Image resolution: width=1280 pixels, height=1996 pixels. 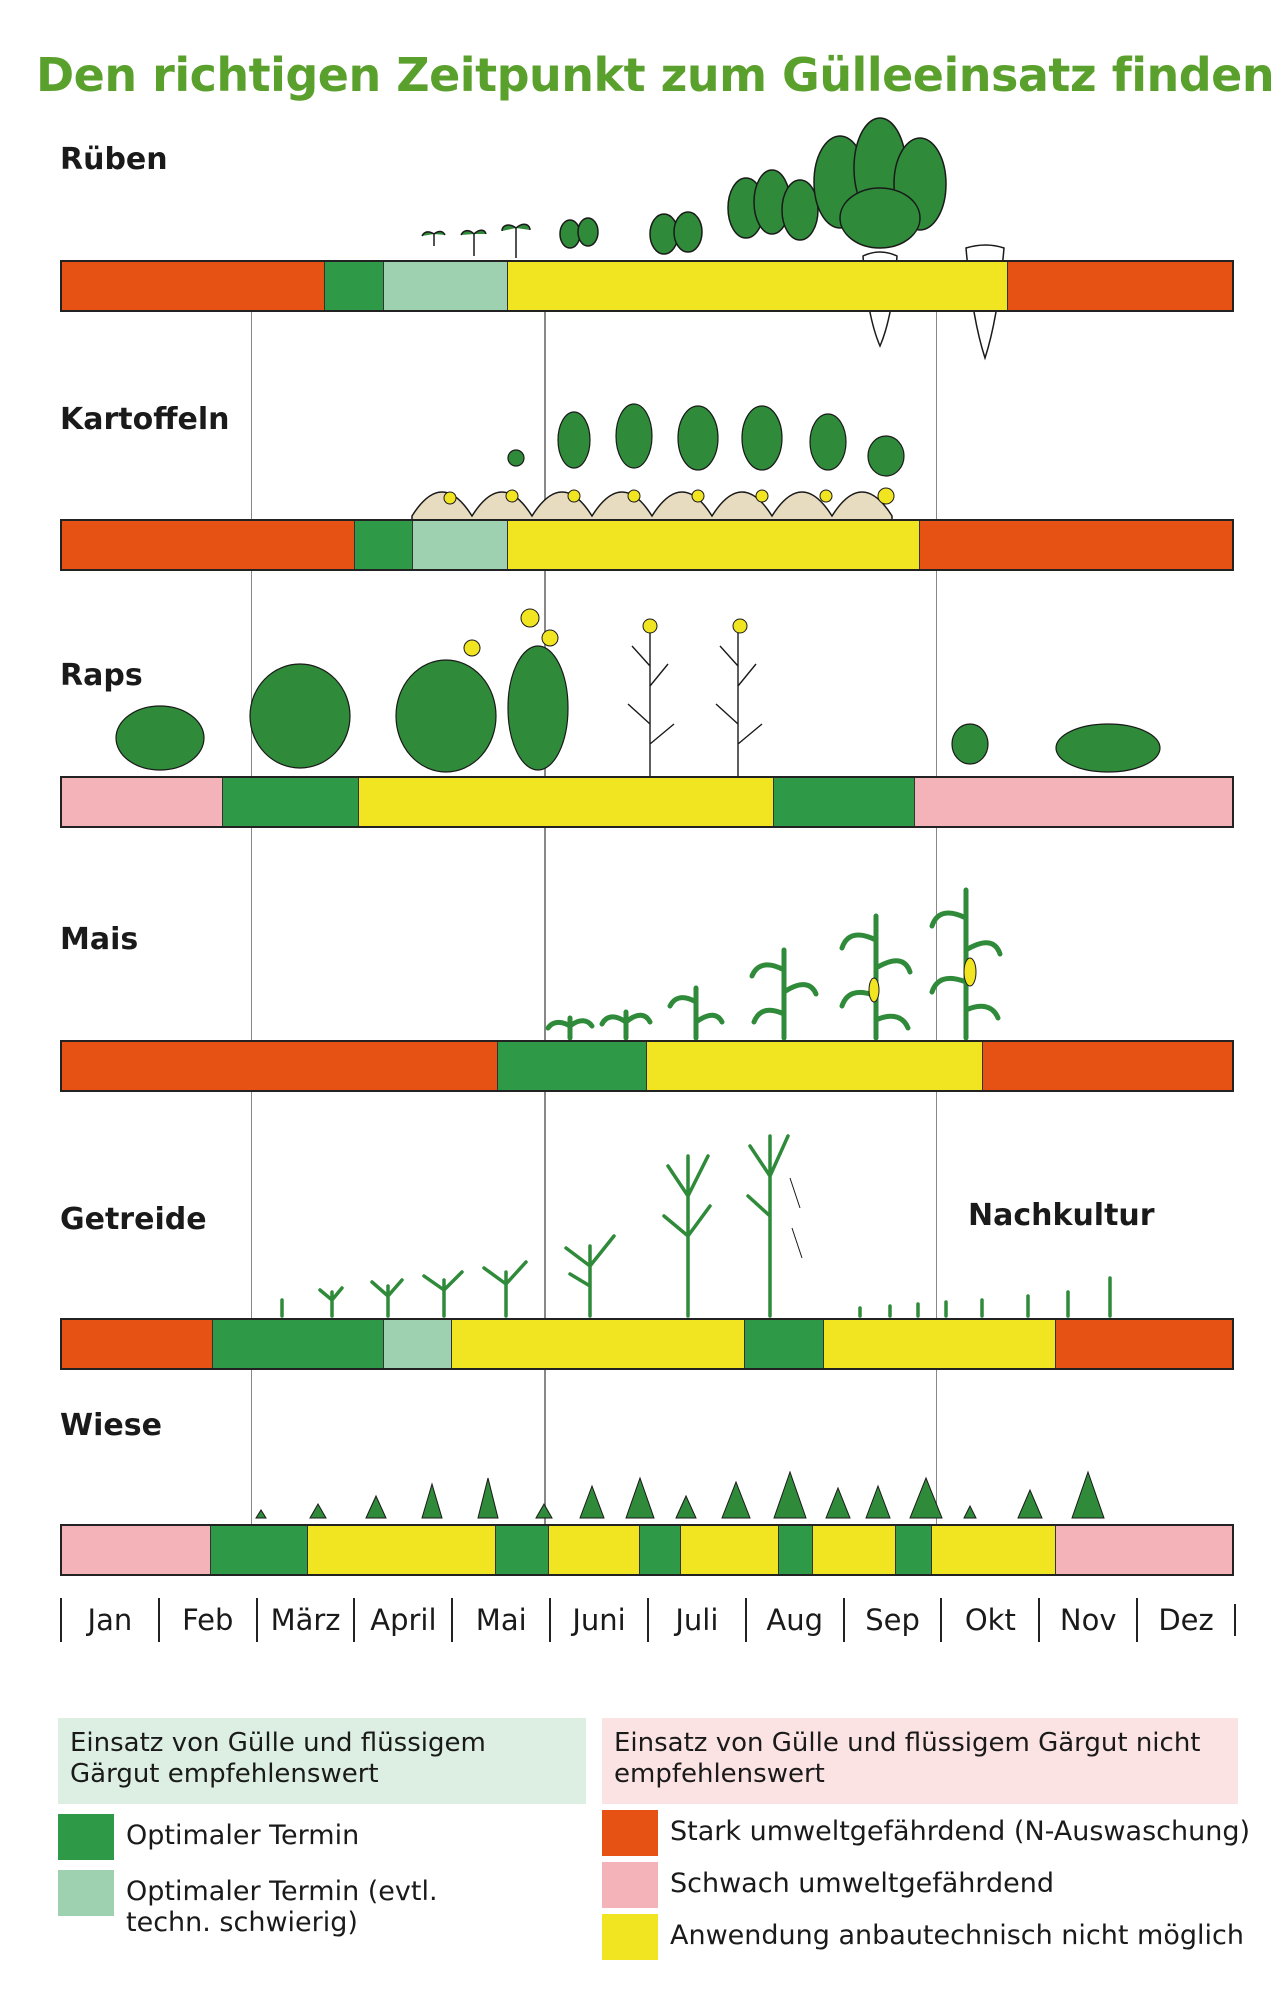 I want to click on legend-text-optimal: Optimaler Termin, so click(x=243, y=1835).